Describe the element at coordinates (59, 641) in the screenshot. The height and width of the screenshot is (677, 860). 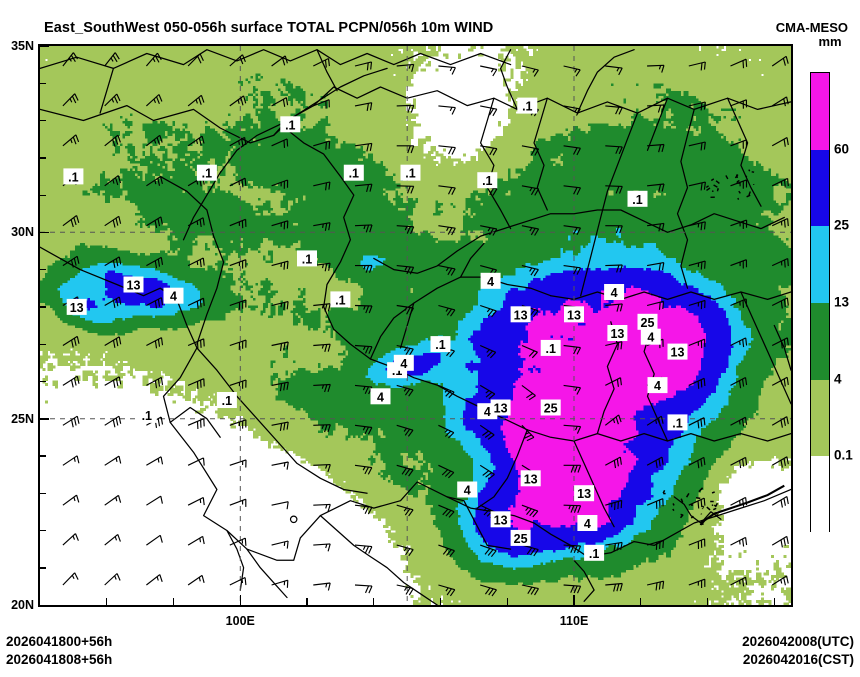
I see `init-time-utc: 2026041800+56h` at that location.